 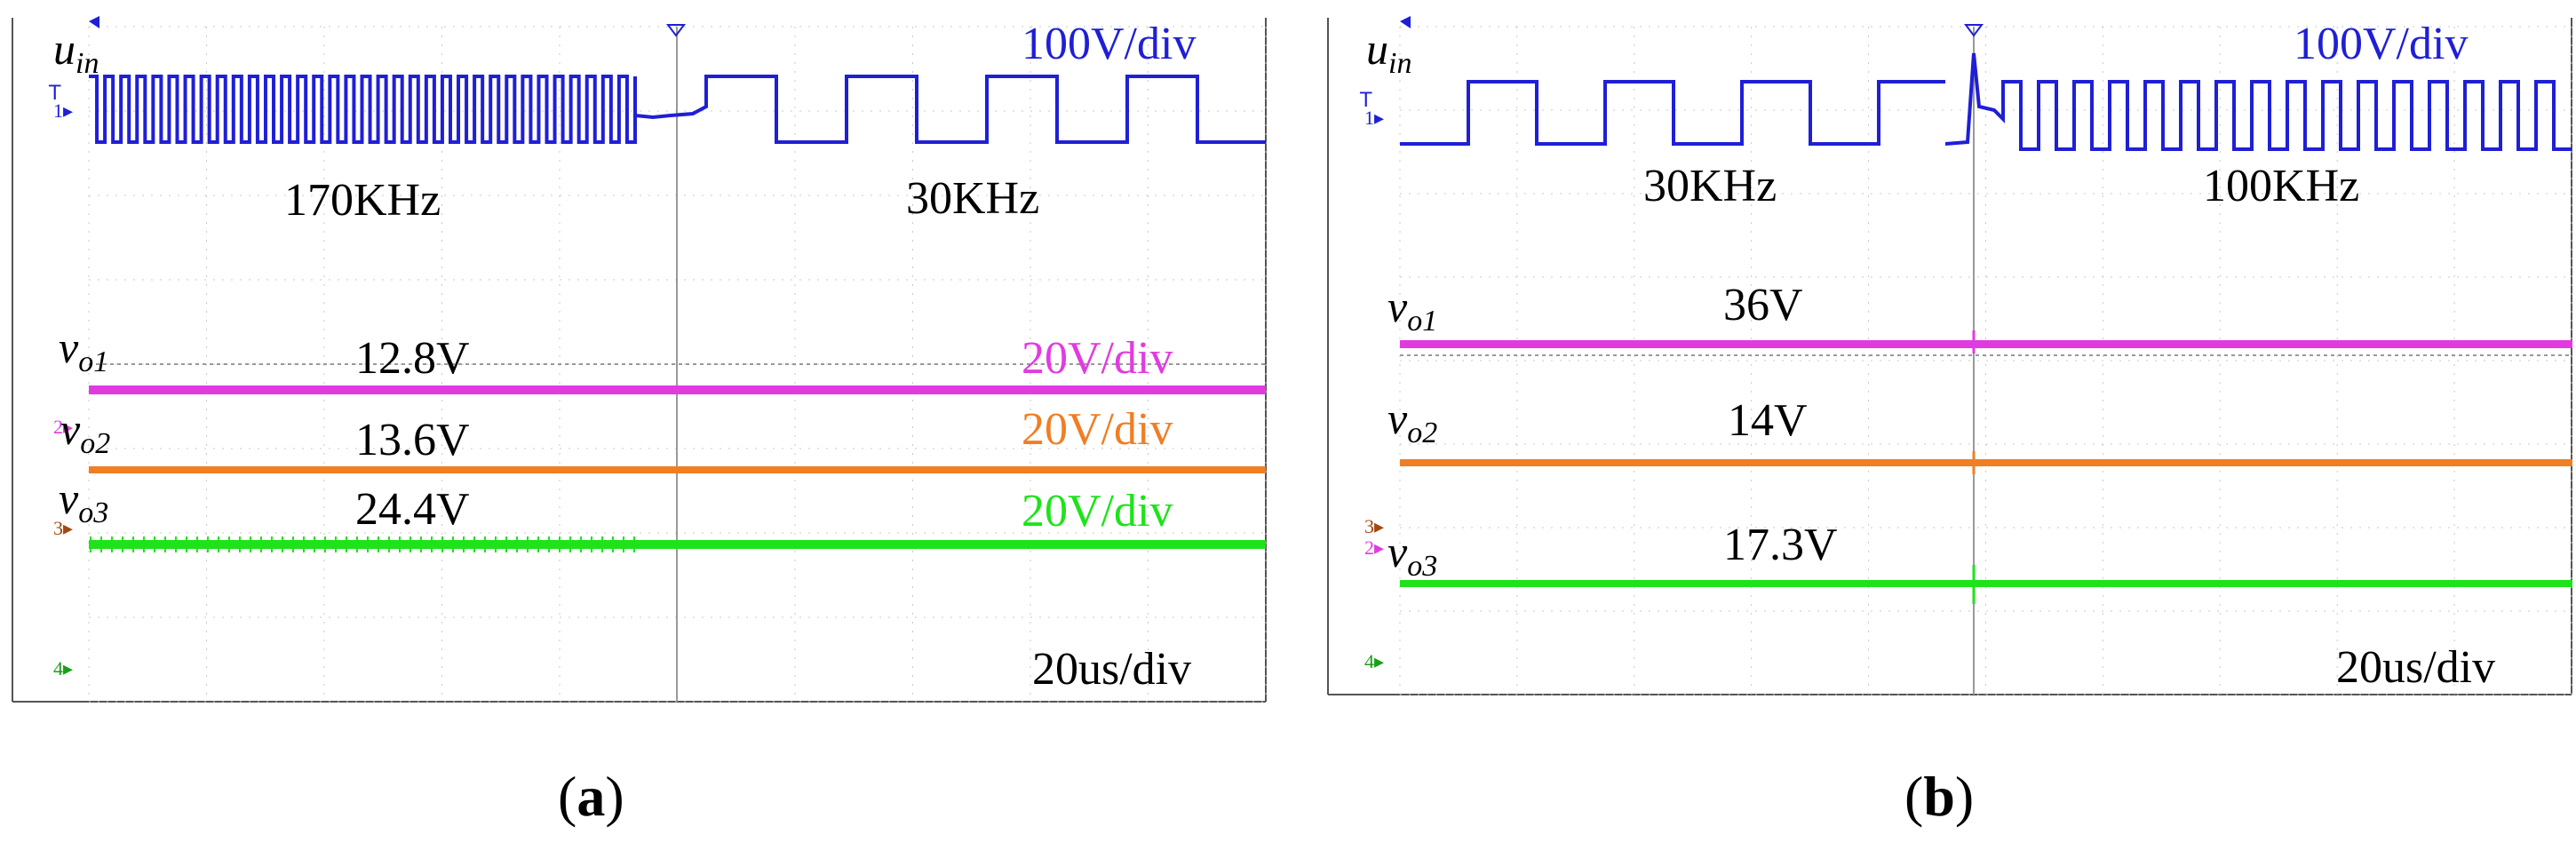 I want to click on ch4-marker-b: 4▸, so click(x=1374, y=661).